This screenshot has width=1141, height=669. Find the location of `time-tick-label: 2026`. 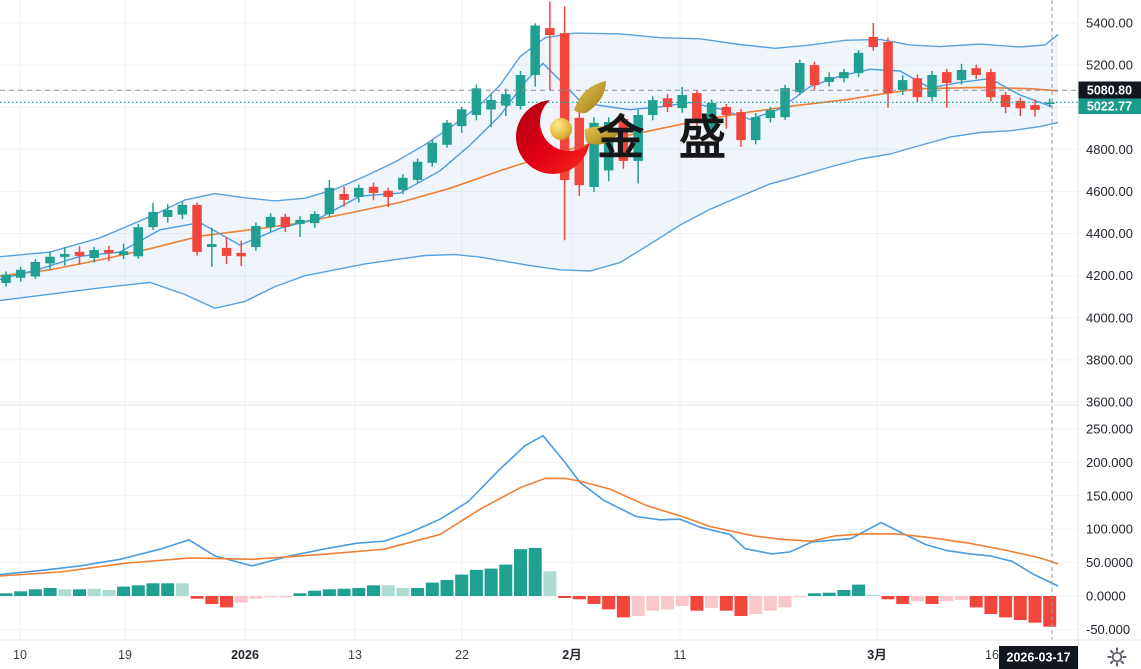

time-tick-label: 2026 is located at coordinates (245, 655).